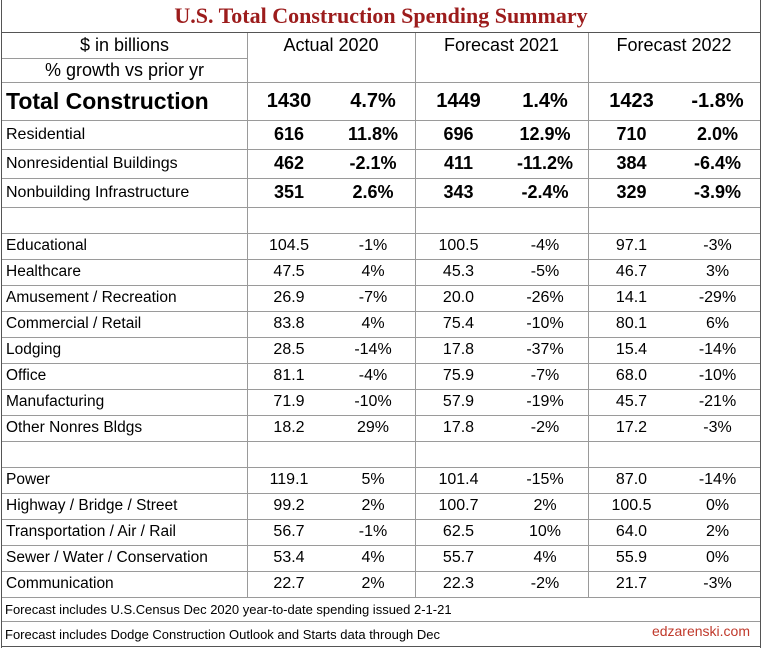  I want to click on row-value: 68.0, so click(631, 375).